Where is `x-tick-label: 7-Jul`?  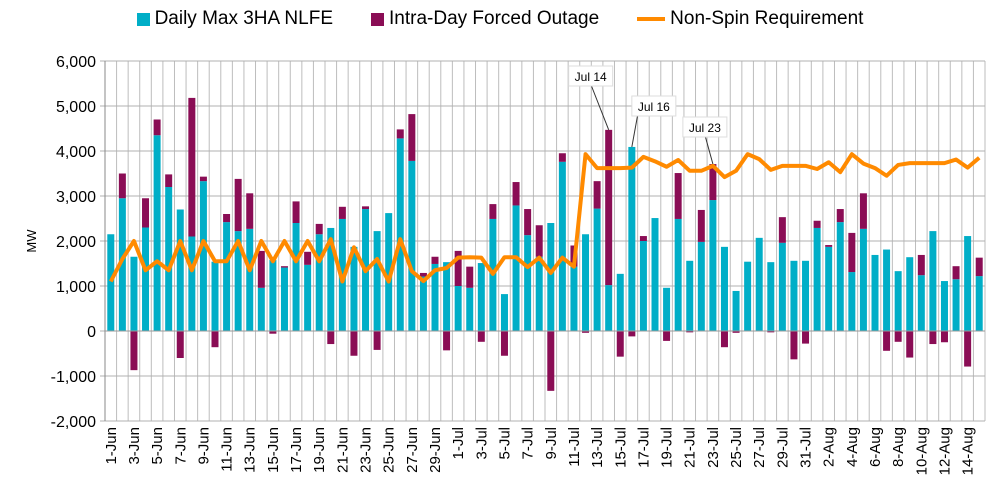 x-tick-label: 7-Jul is located at coordinates (528, 443).